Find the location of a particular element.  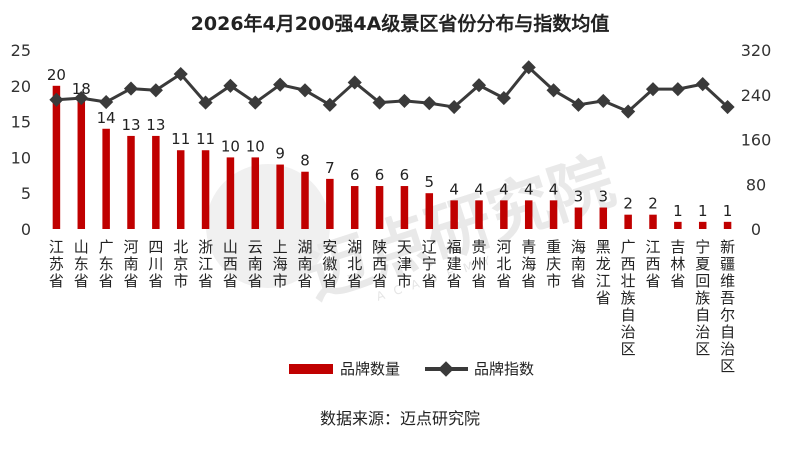

category-label: 天津市 is located at coordinates (404, 264).